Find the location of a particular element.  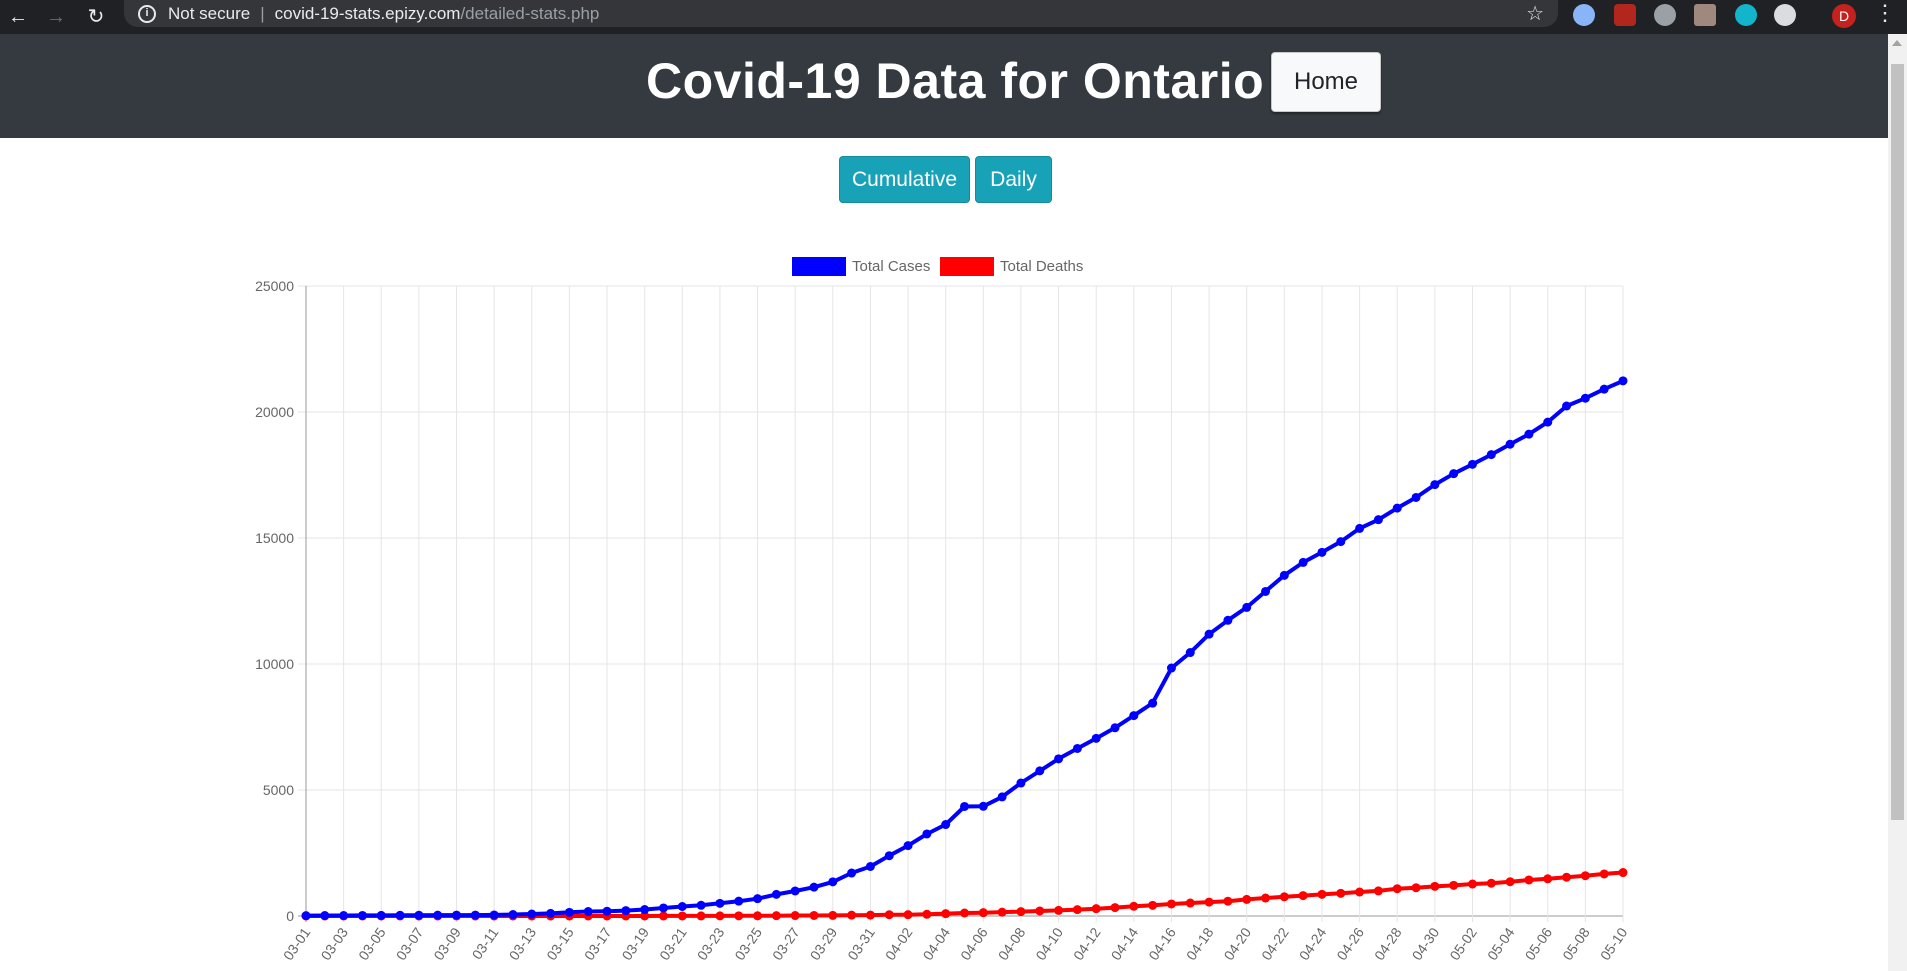

x-tick-label: 03-01 is located at coordinates (297, 943).